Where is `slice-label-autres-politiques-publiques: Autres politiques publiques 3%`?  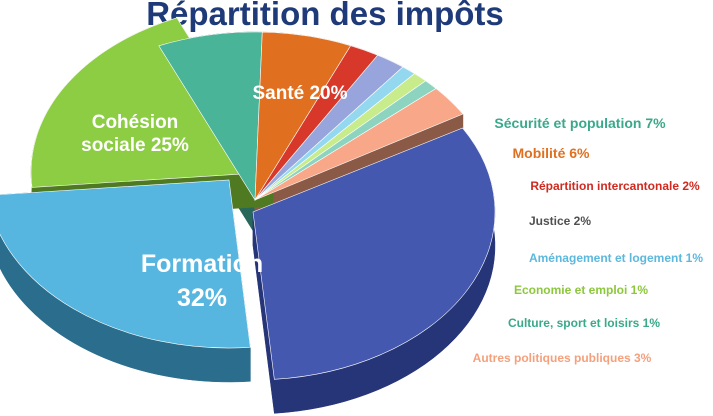 slice-label-autres-politiques-publiques: Autres politiques publiques 3% is located at coordinates (562, 358).